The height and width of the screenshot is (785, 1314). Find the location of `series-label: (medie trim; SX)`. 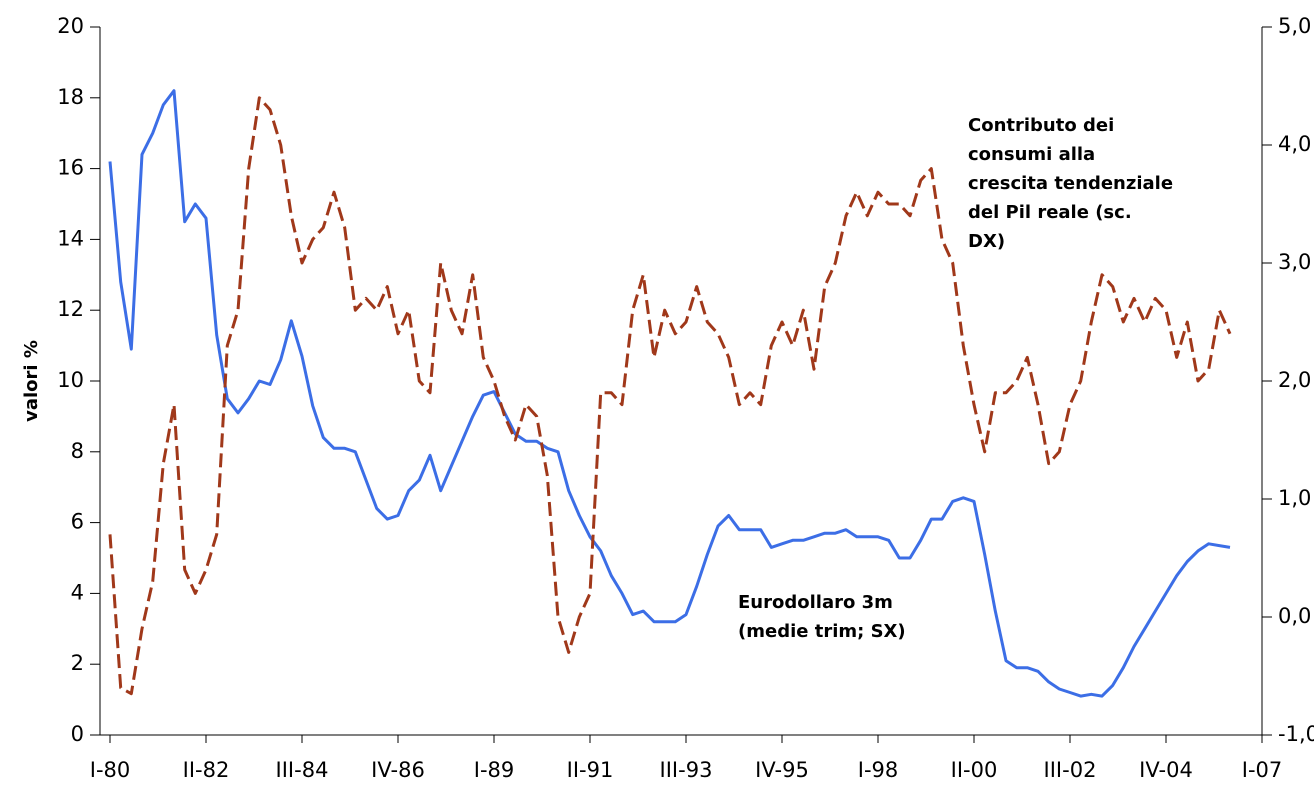

series-label: (medie trim; SX) is located at coordinates (822, 631).